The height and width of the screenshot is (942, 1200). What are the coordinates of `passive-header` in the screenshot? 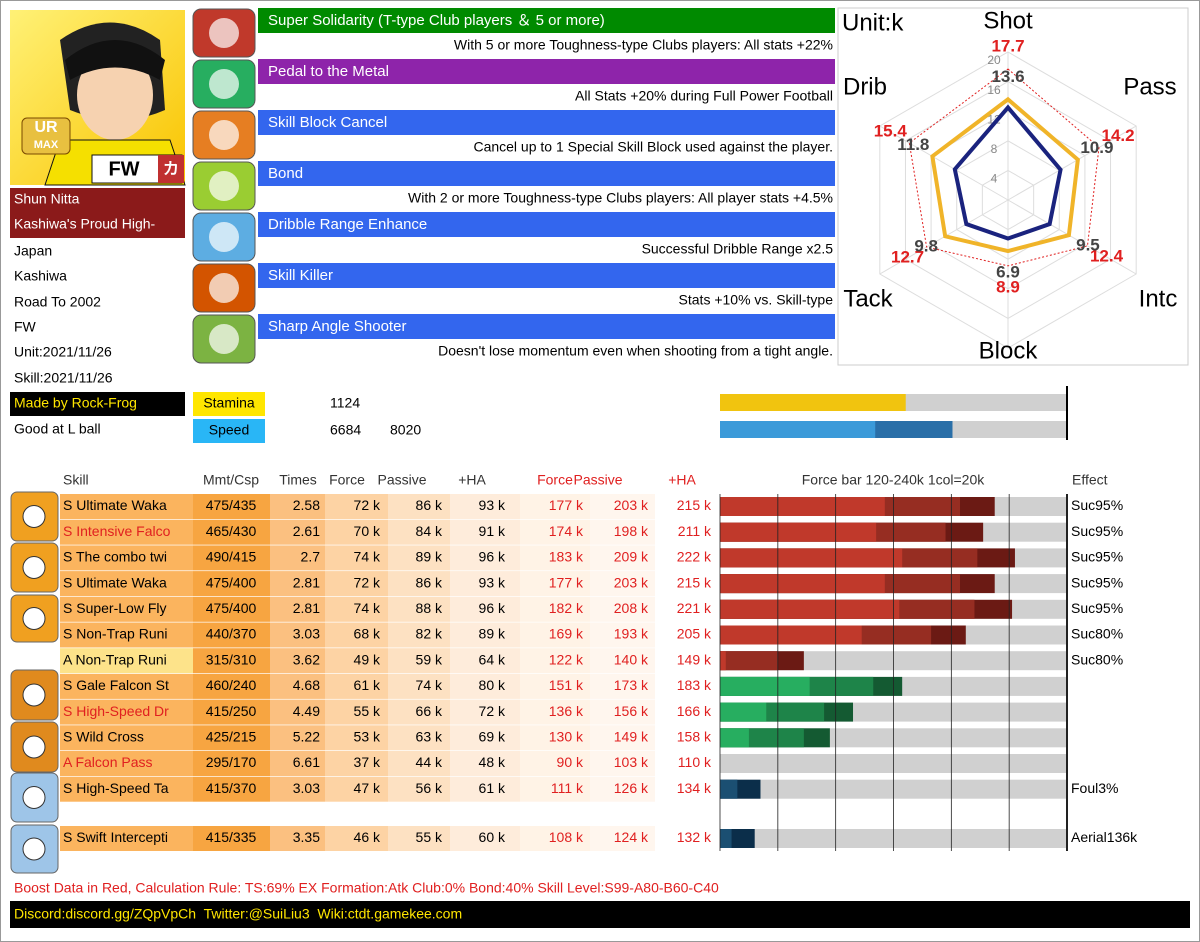 It's located at (546, 71).